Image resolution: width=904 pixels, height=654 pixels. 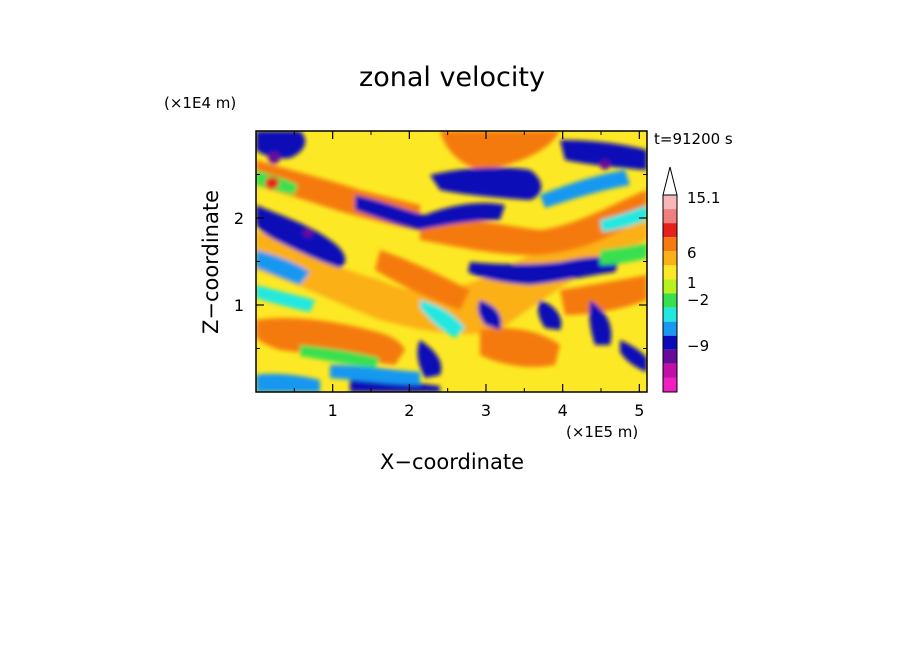 I want to click on chart-title: zonal velocity, so click(x=452, y=77).